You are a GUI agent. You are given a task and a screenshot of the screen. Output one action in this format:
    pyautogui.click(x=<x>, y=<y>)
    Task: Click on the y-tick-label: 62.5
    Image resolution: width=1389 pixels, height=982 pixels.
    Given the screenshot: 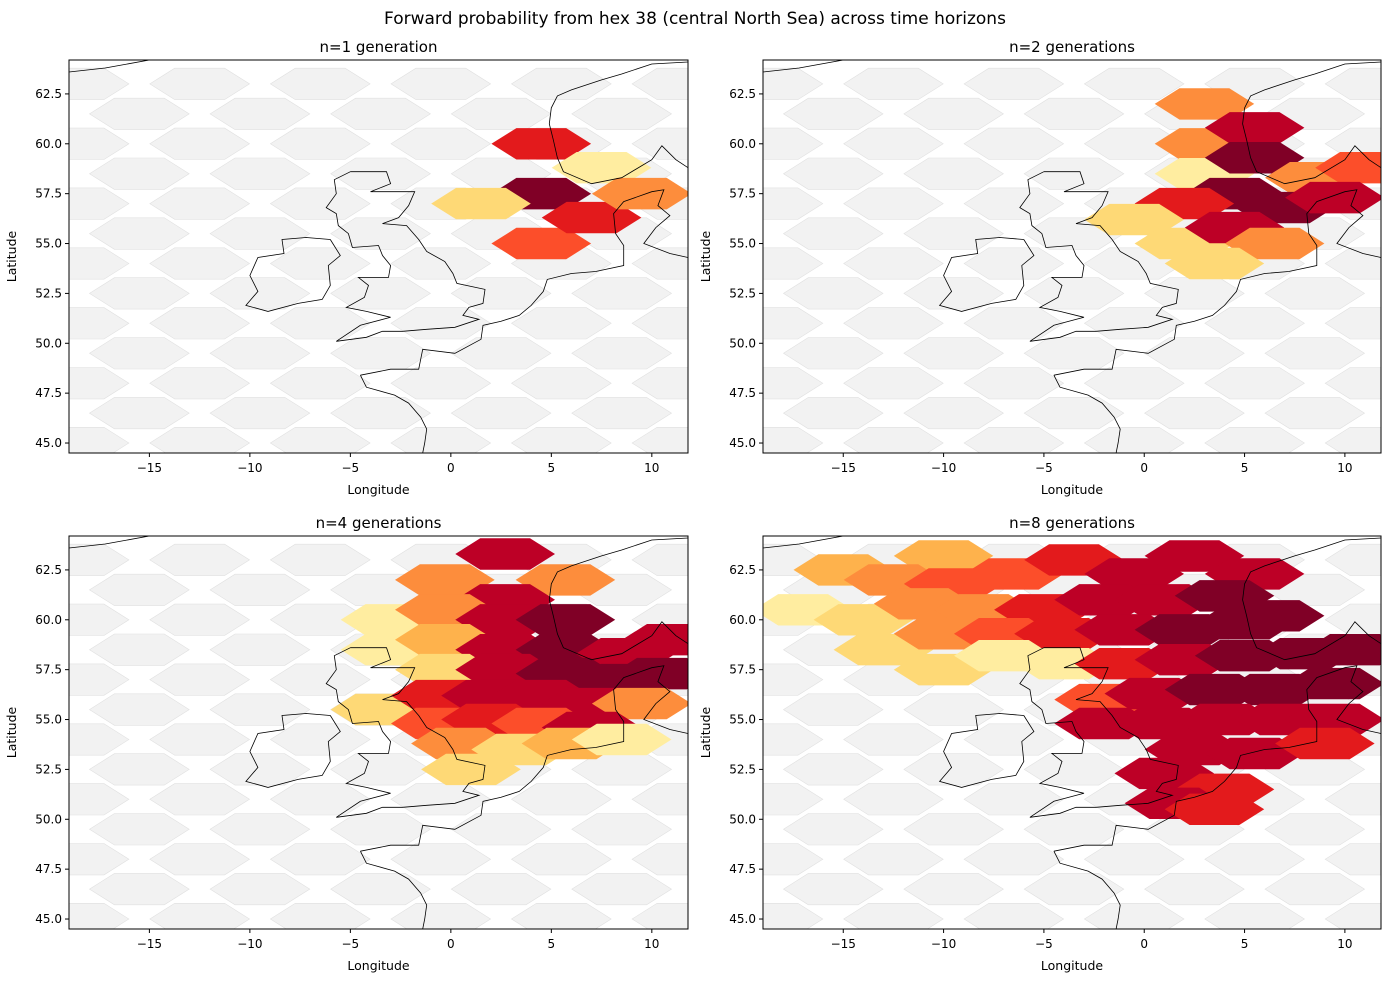 What is the action you would take?
    pyautogui.click(x=48, y=570)
    